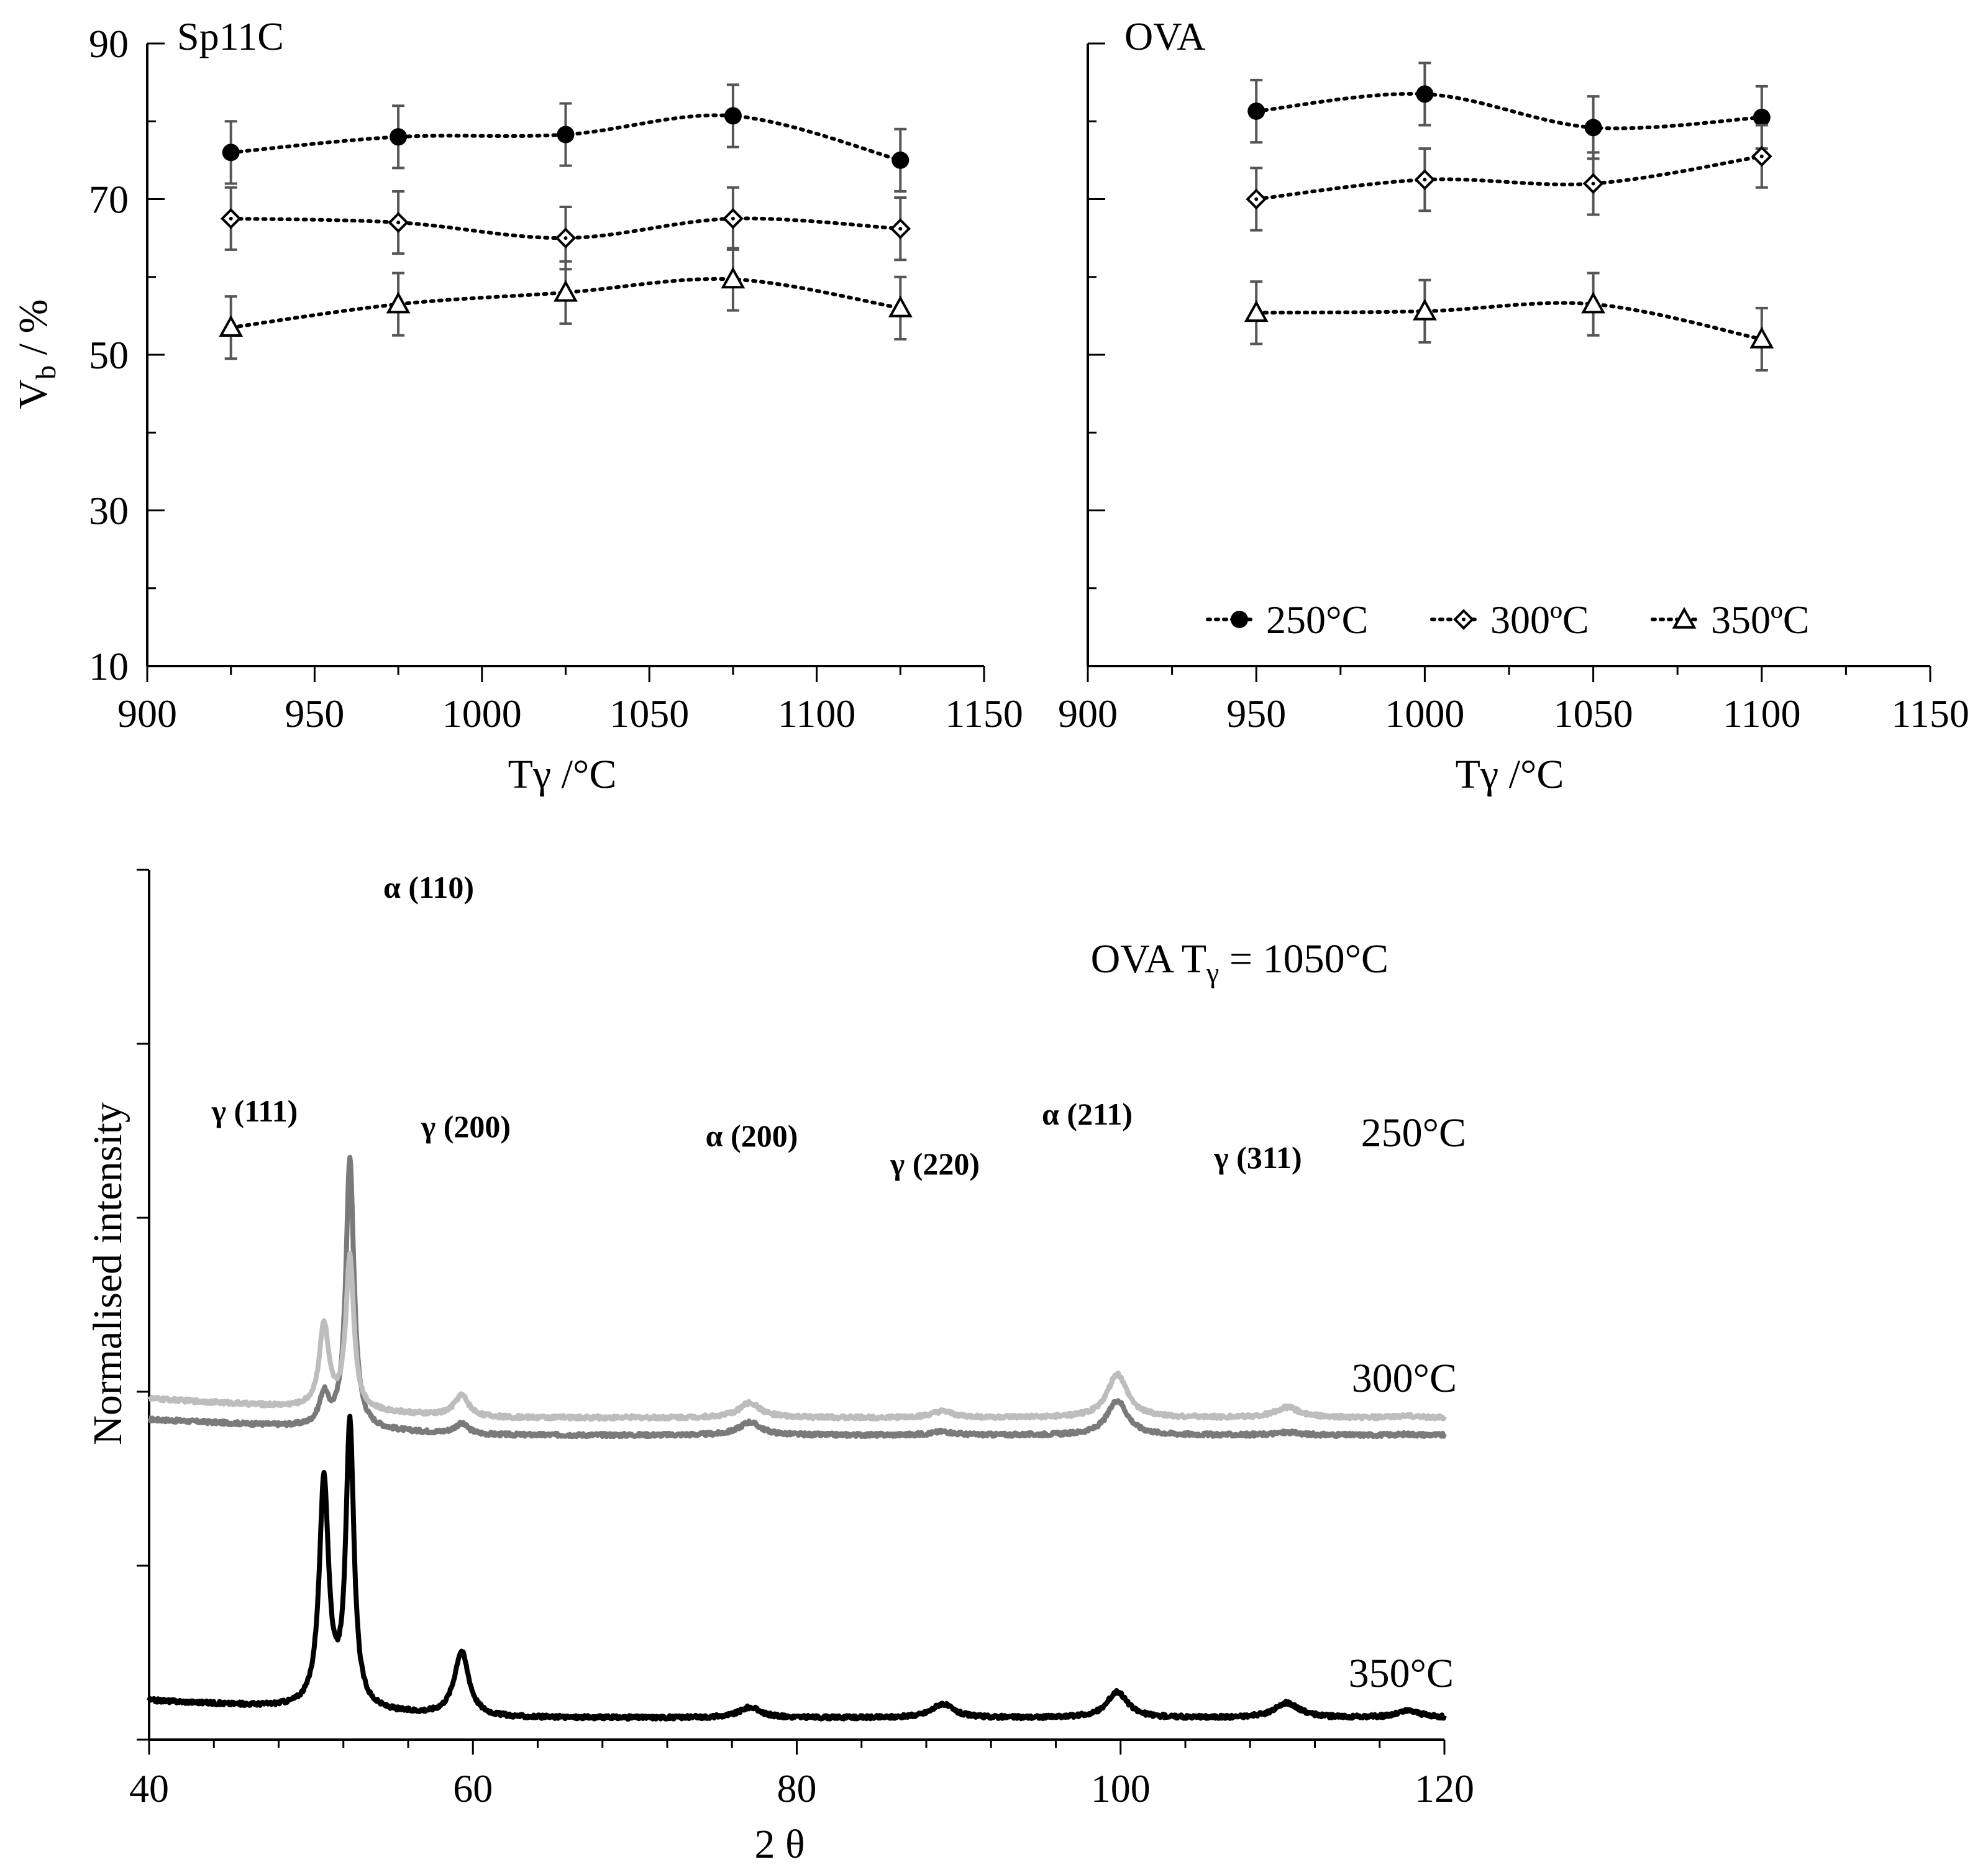 The width and height of the screenshot is (1988, 1872). What do you see at coordinates (779, 1845) in the screenshot?
I see `x-axis-label-2theta: 2 θ` at bounding box center [779, 1845].